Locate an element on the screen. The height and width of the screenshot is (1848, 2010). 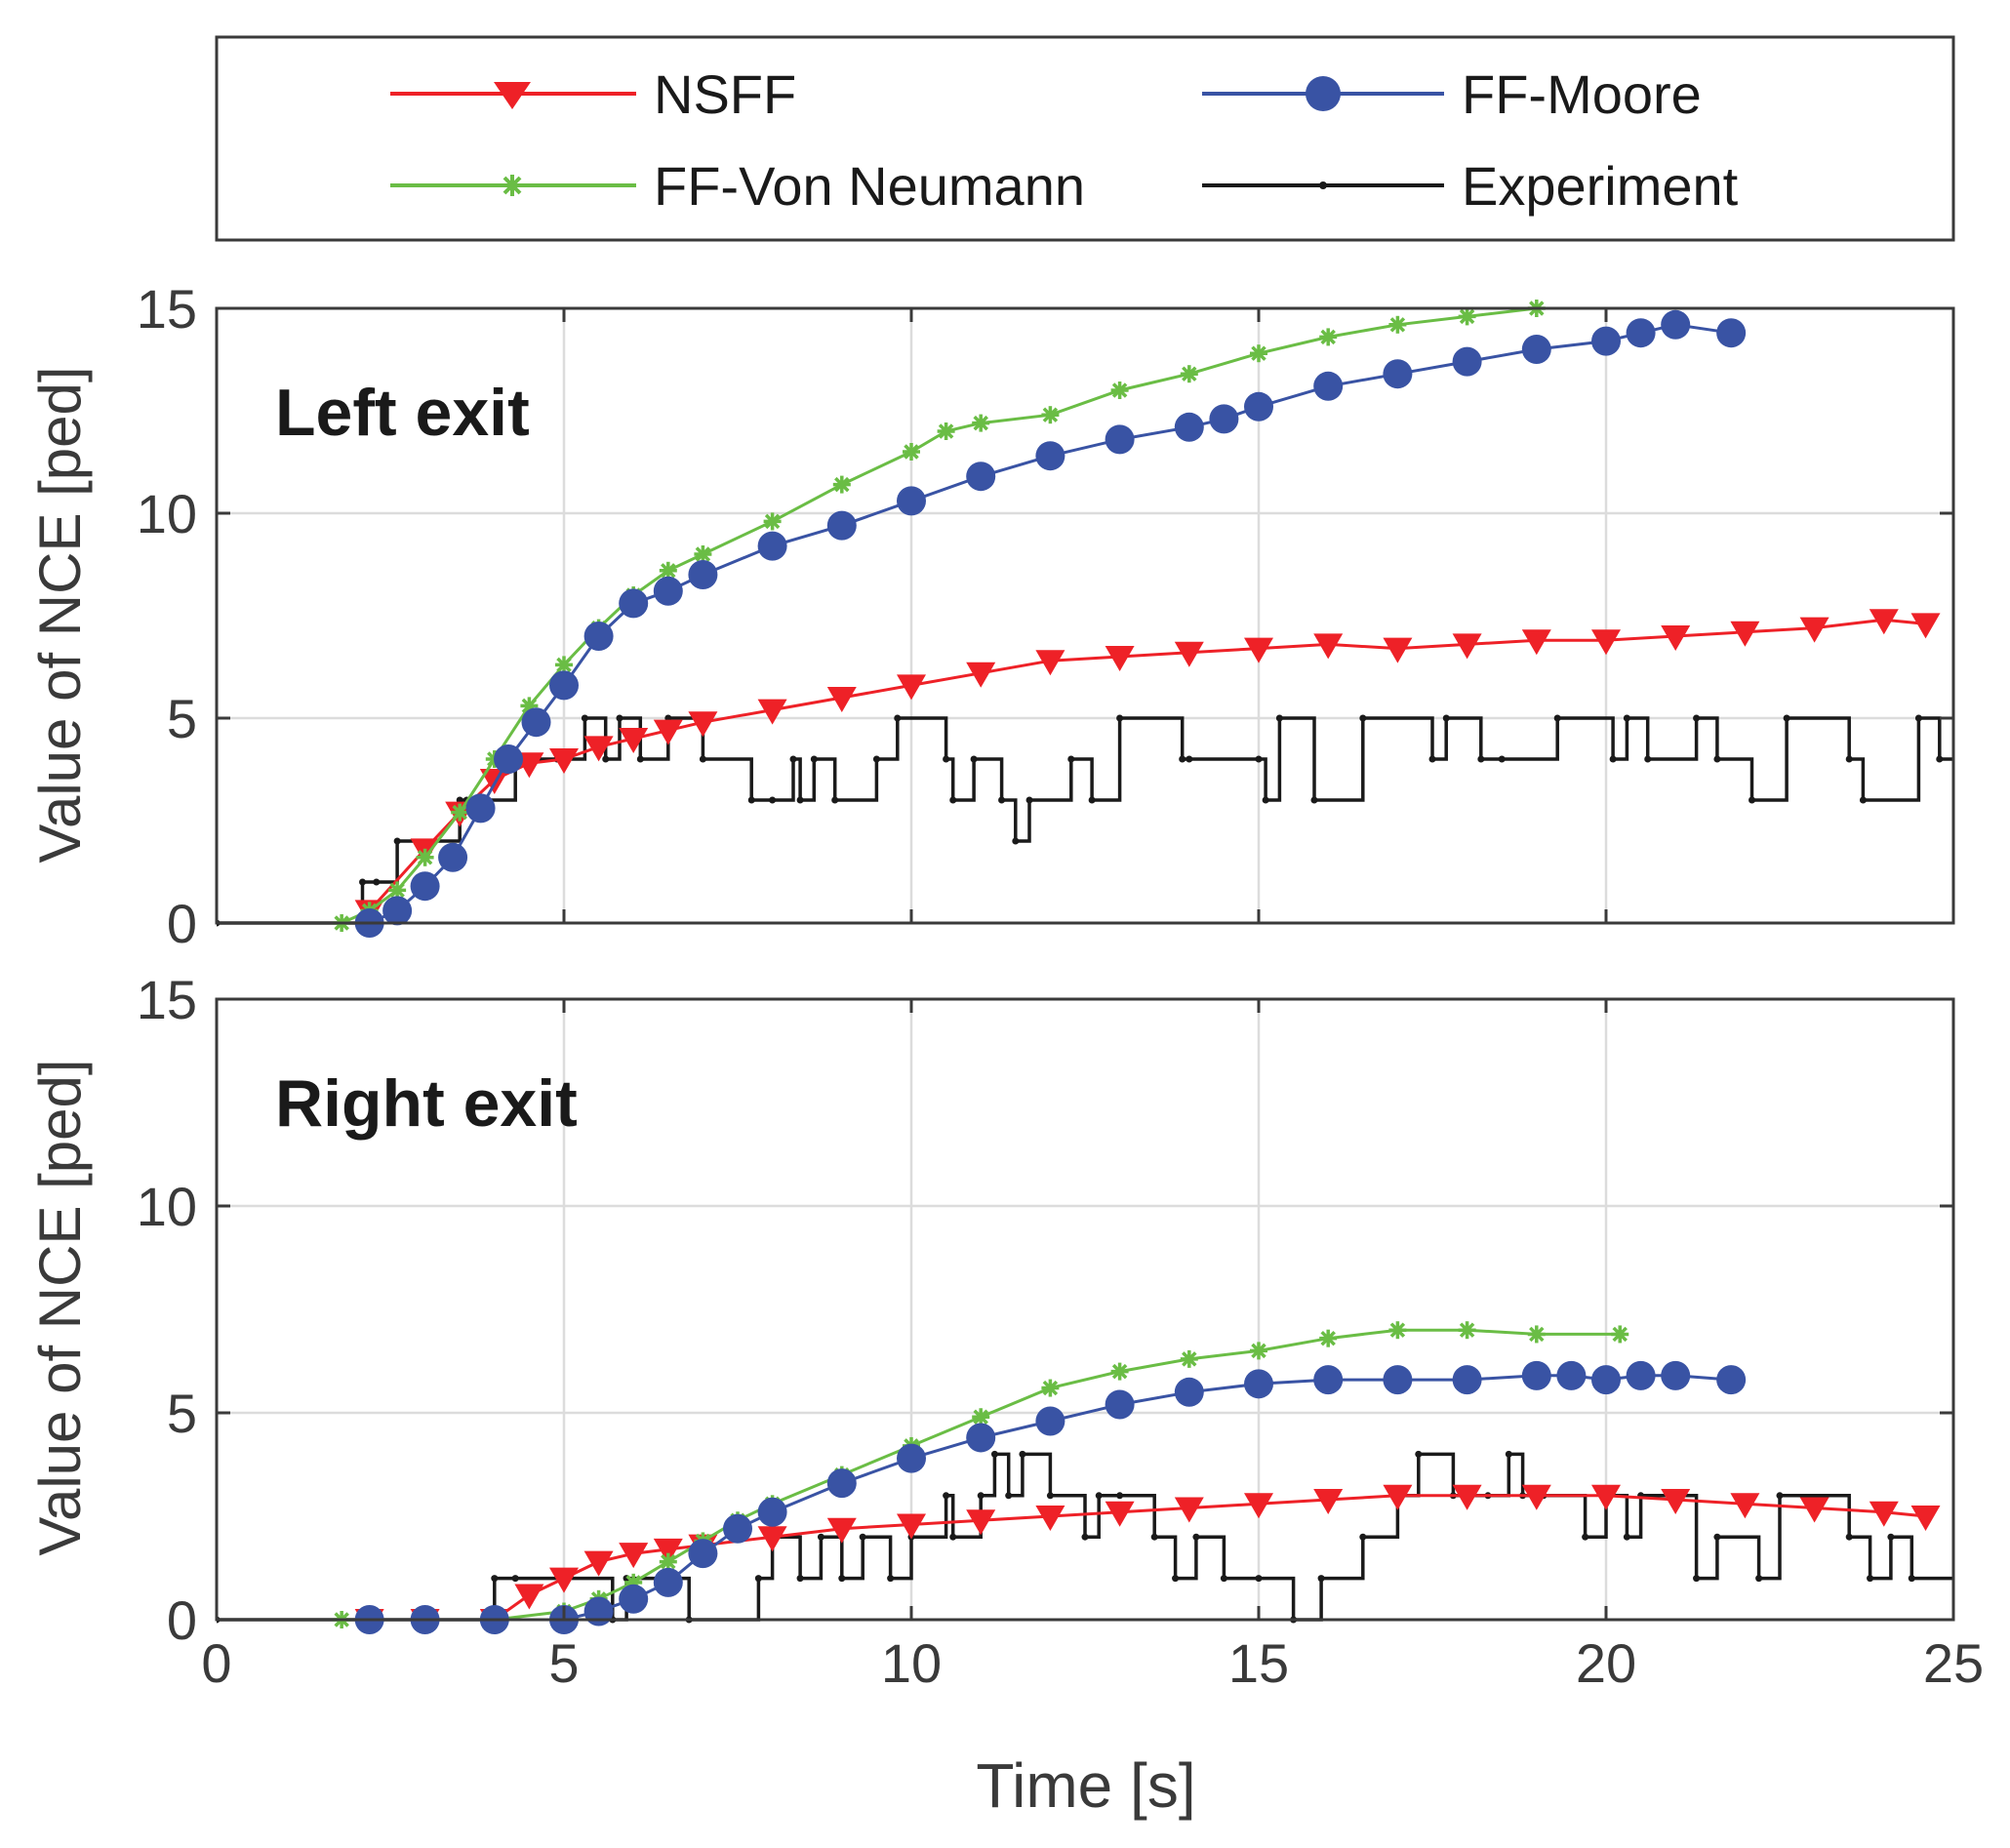
x-tick-label: 5 is located at coordinates (563, 1663).